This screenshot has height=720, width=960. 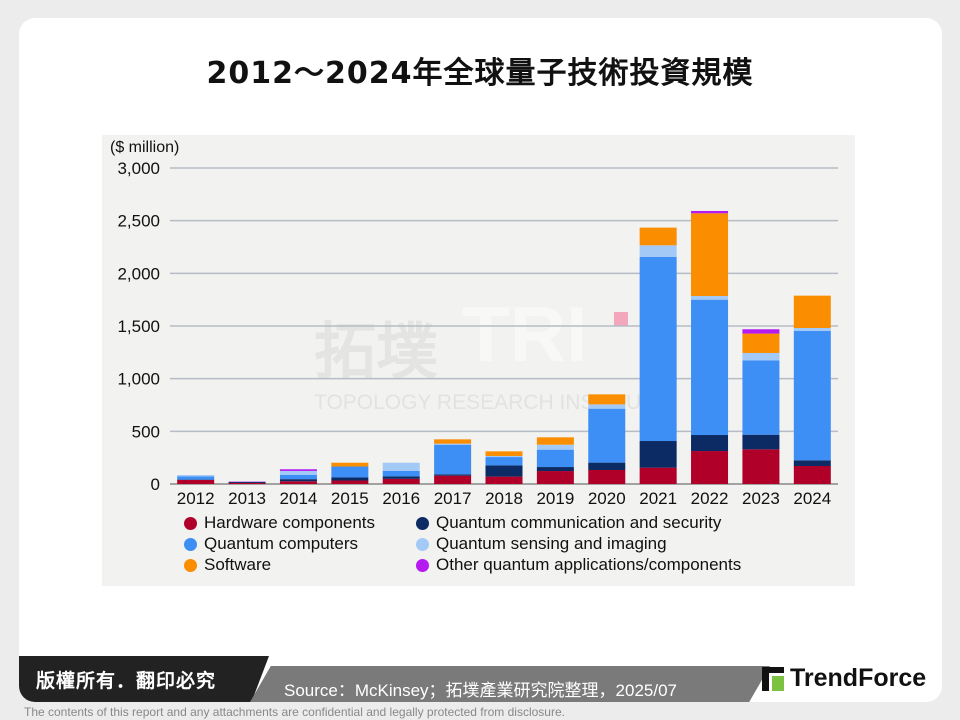 I want to click on legend-item: Quantum computers, so click(x=271, y=544).